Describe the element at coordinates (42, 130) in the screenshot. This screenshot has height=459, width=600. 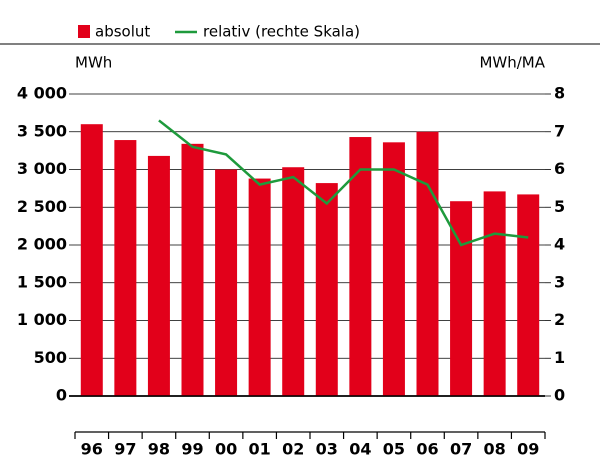
I see `y-tick-label: 3 500` at that location.